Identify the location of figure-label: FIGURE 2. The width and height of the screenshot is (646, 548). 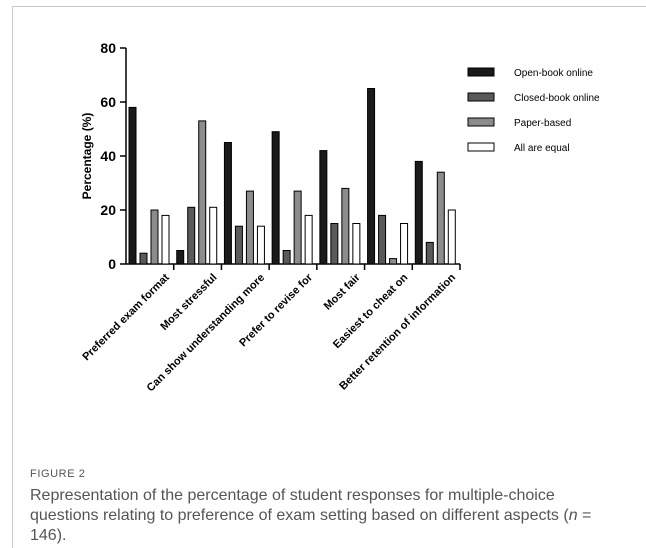
(58, 474).